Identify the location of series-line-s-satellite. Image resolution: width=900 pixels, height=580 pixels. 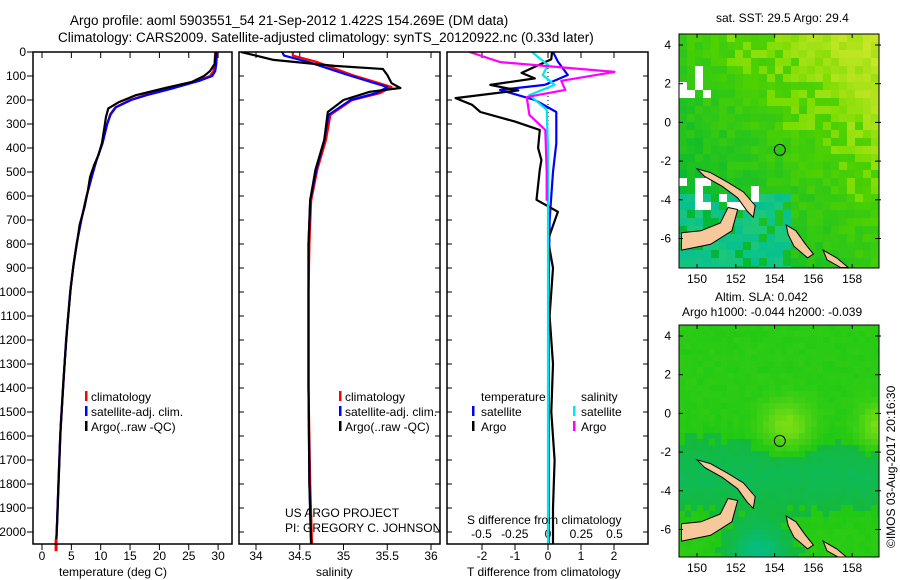
(542, 298).